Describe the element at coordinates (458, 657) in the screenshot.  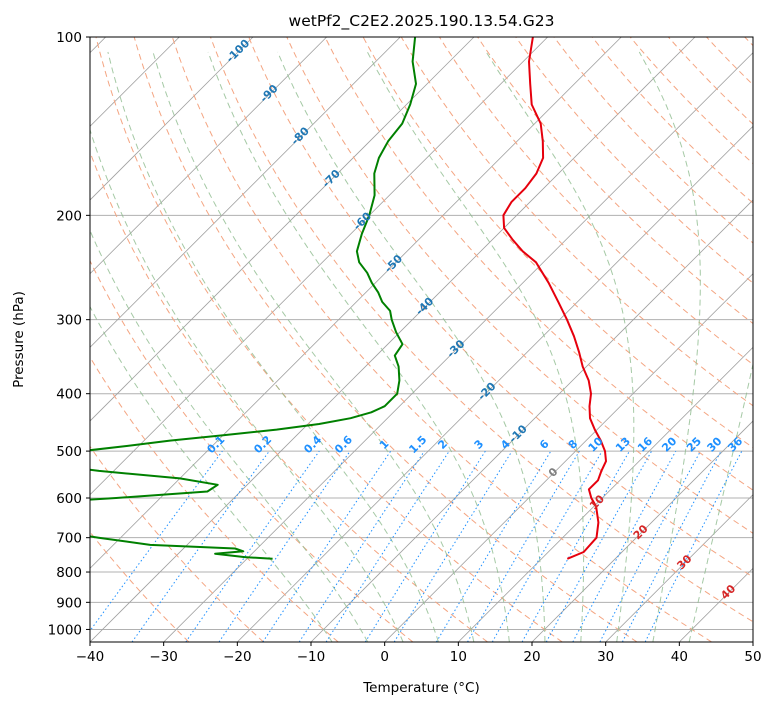
I see `x-tick-label: 10` at that location.